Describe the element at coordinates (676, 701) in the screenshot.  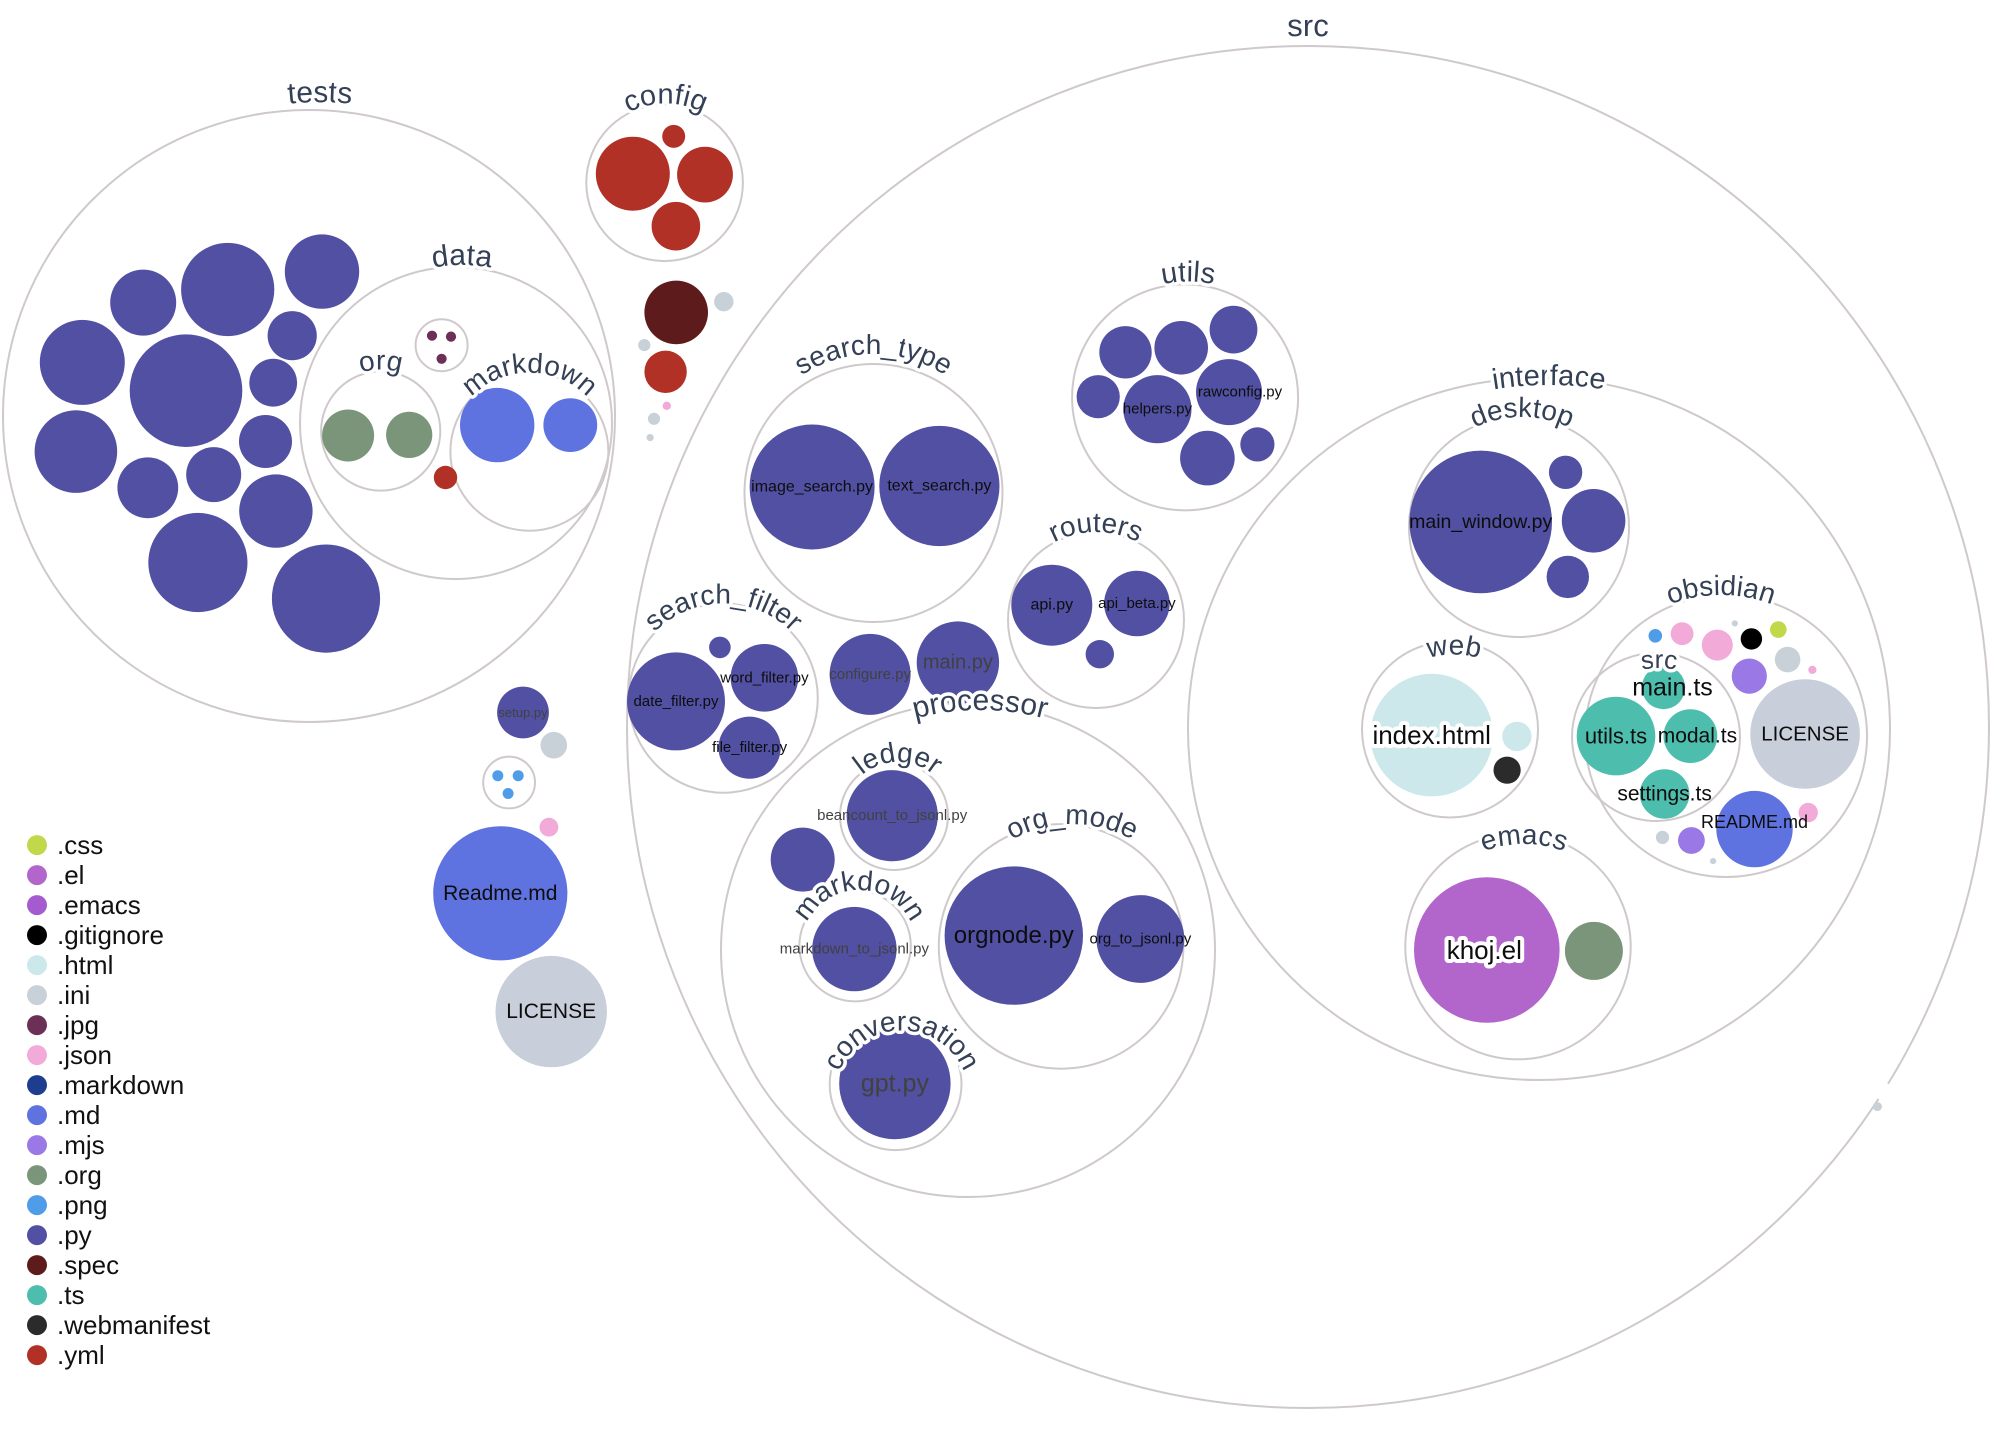
I see `svg-text: date_filter.py` at that location.